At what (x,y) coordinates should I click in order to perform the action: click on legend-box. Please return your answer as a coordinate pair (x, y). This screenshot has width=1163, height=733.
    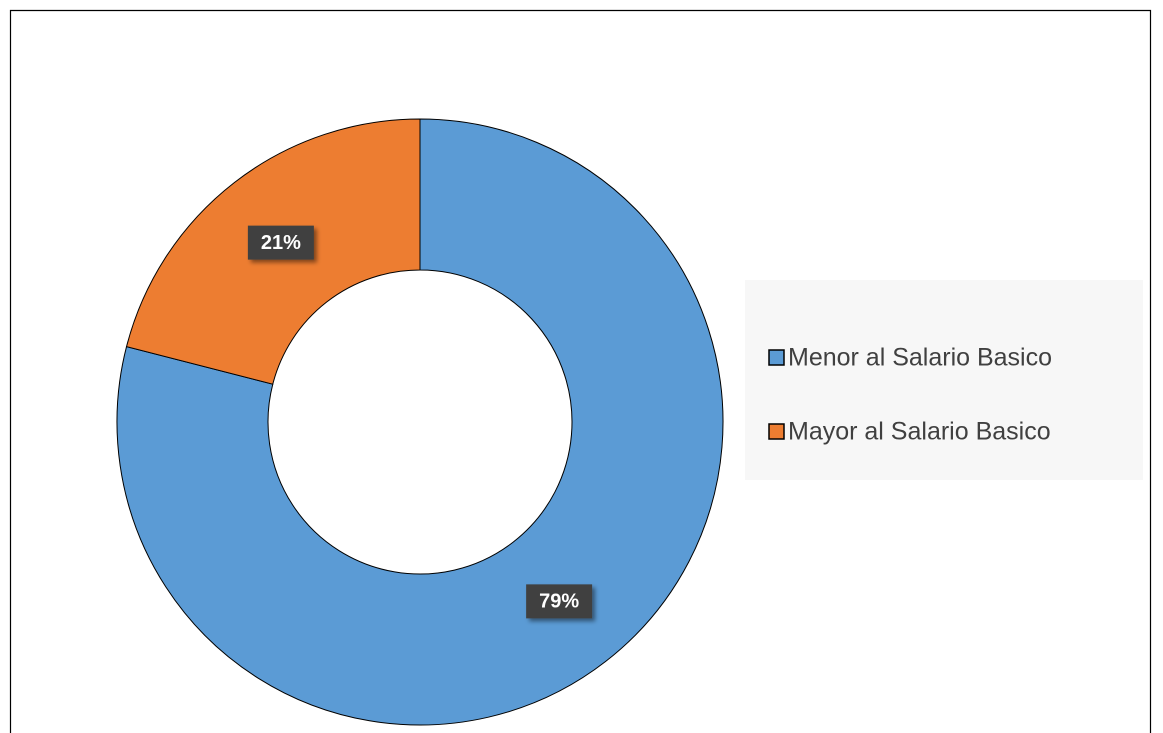
    Looking at the image, I should click on (944, 380).